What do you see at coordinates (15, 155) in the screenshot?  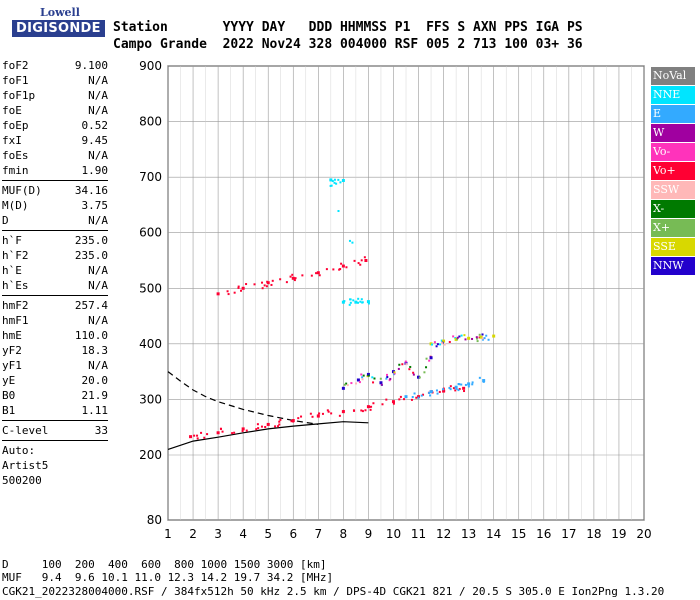 I see `param-label: foEs` at bounding box center [15, 155].